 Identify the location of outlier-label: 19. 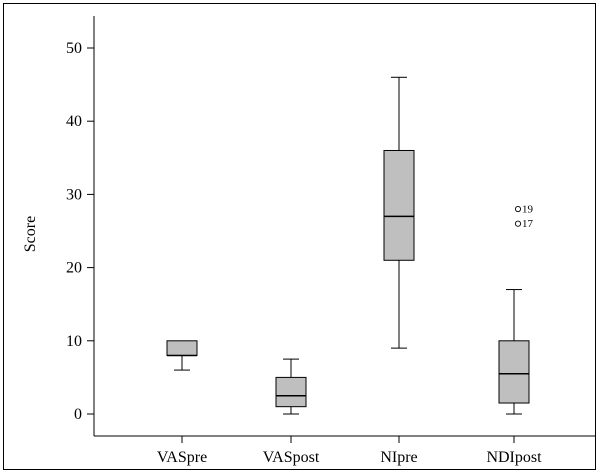
(528, 210).